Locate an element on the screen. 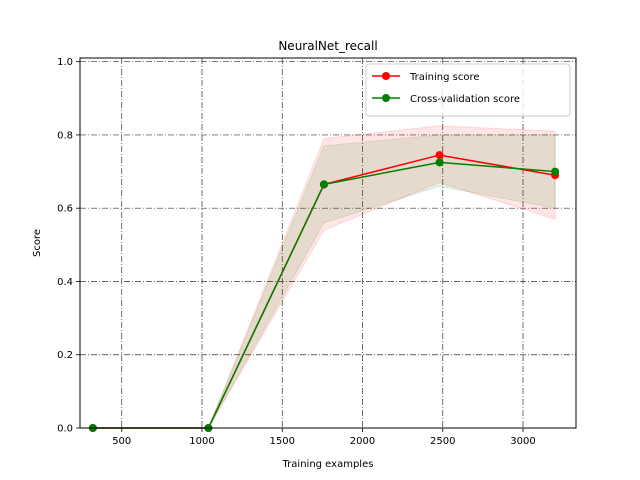  legend-entry-training: Training score is located at coordinates (426, 77).